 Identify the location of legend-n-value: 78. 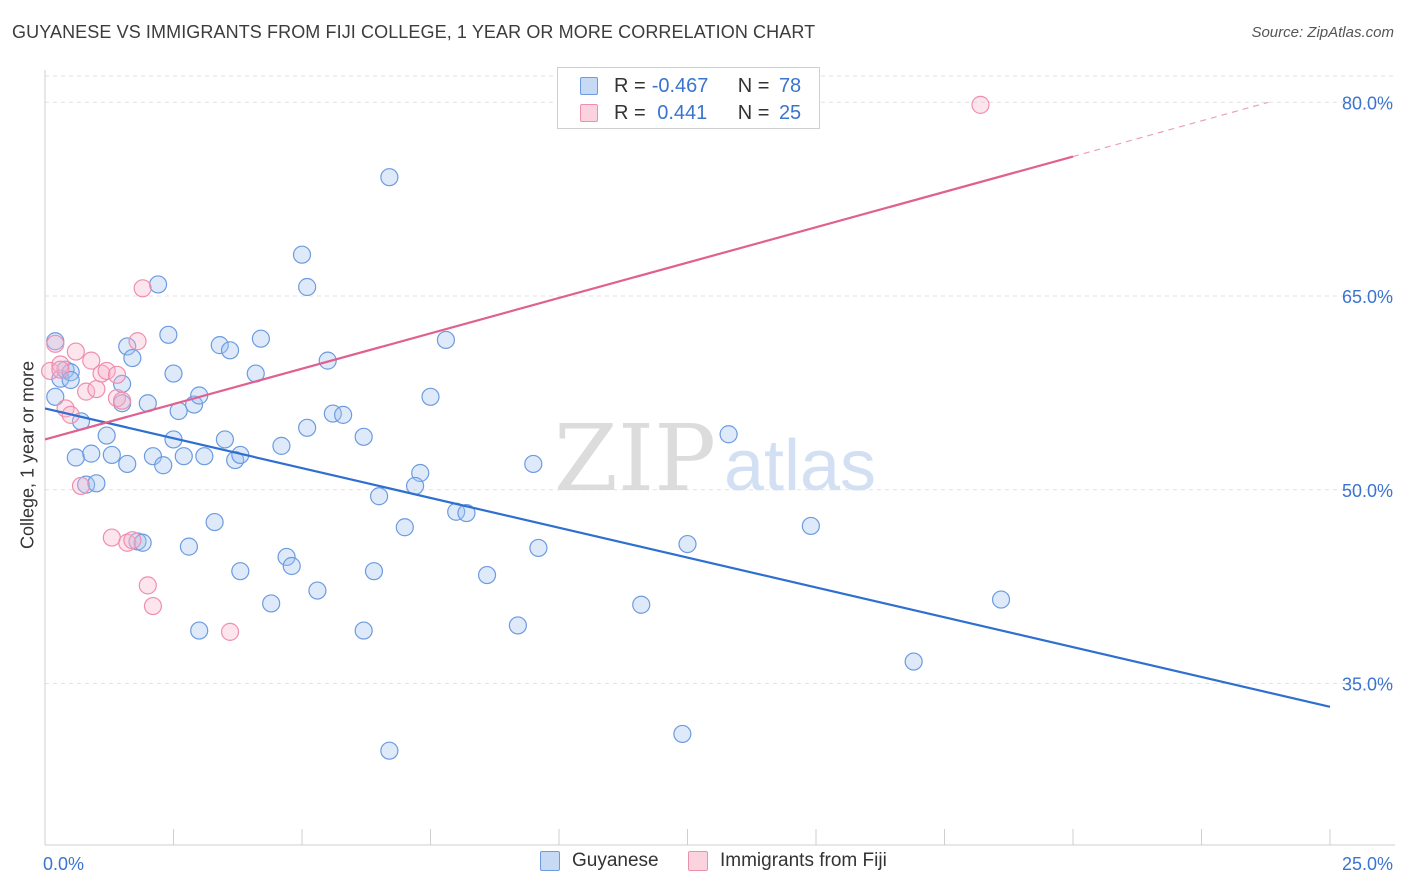
(790, 85).